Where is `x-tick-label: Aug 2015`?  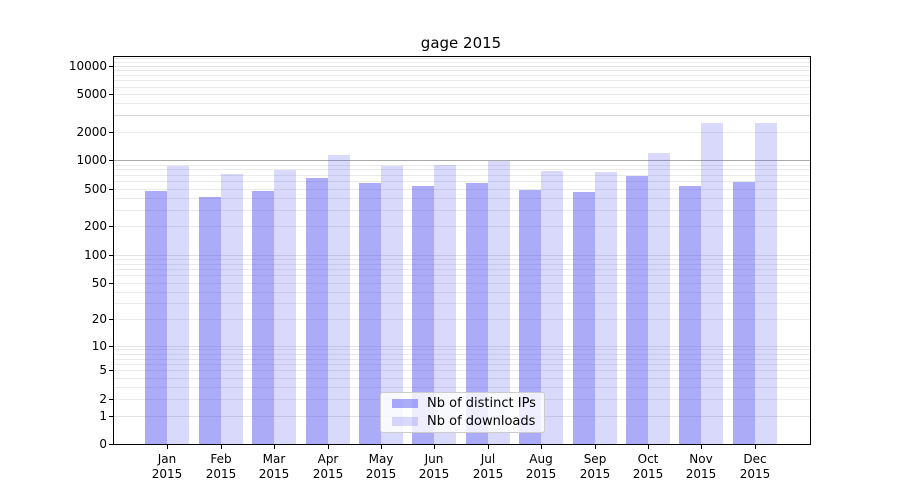 x-tick-label: Aug 2015 is located at coordinates (541, 466).